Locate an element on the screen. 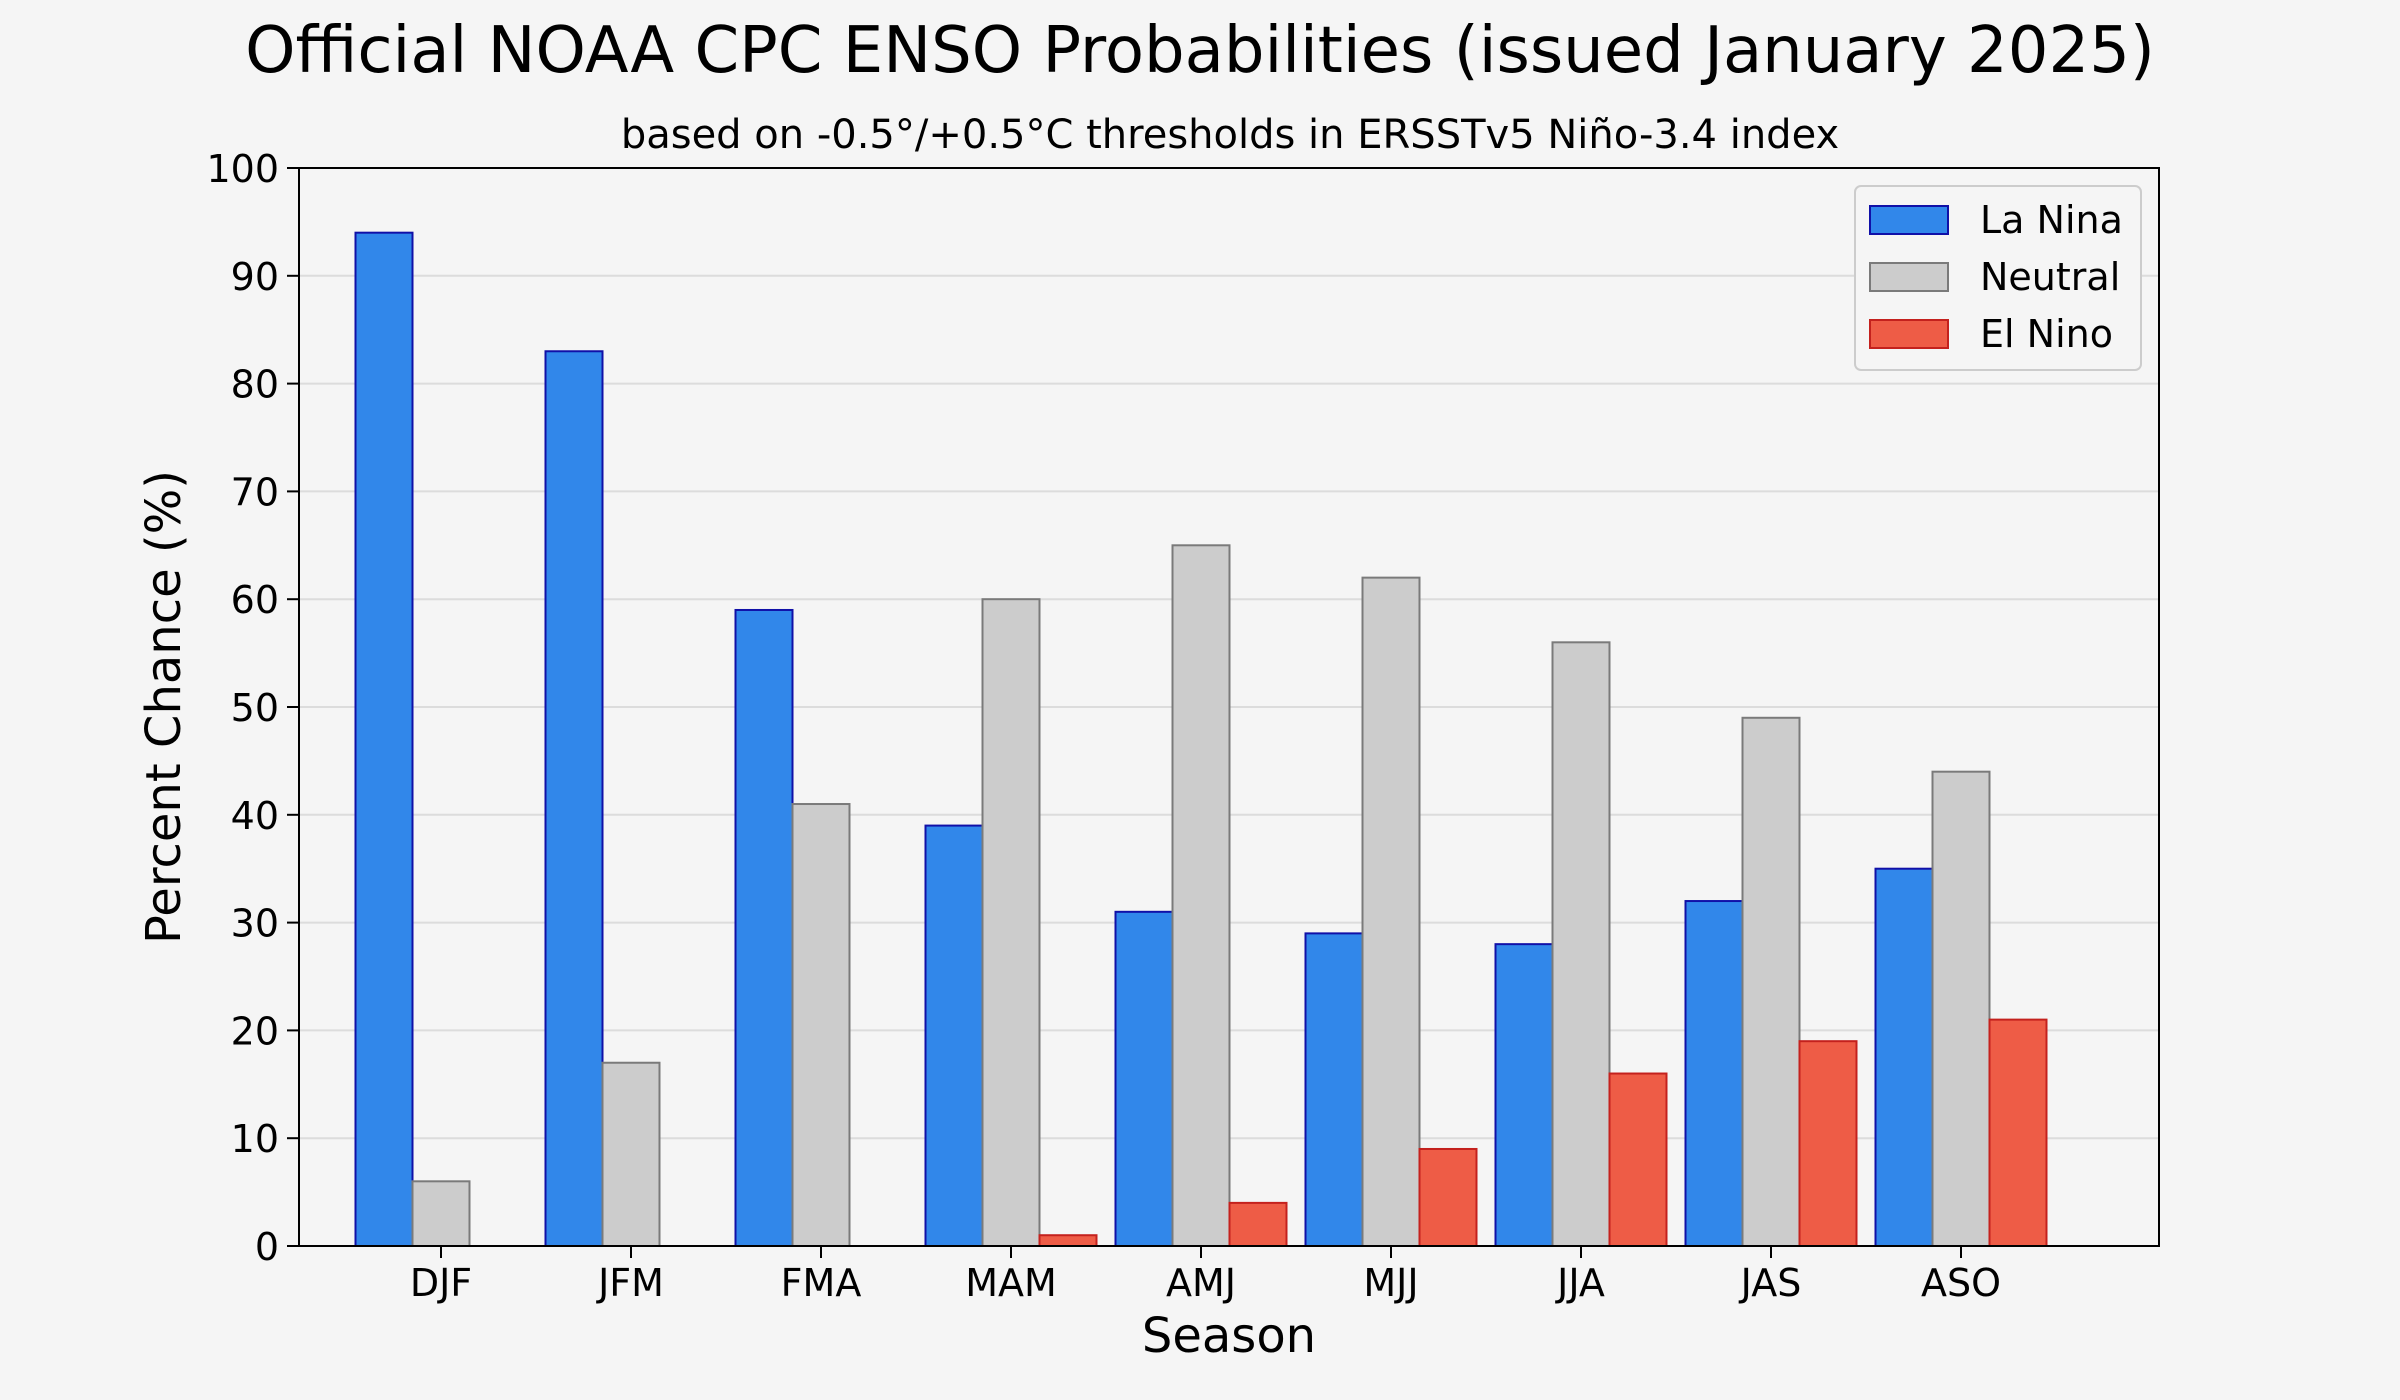 The image size is (2400, 1400). x-tick-label: JFM is located at coordinates (630, 1283).